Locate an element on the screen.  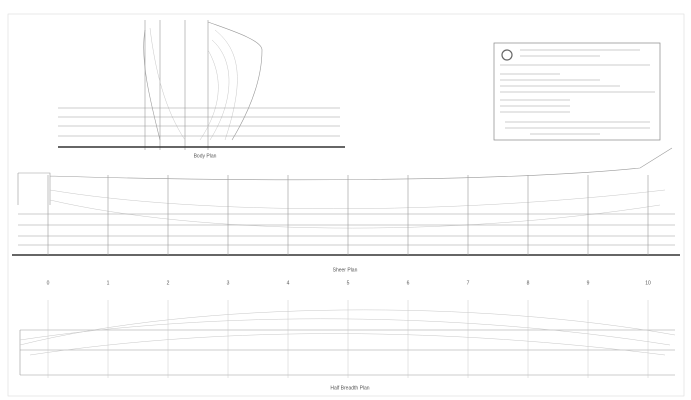
profile-buttocks is located at coordinates (357, 209).